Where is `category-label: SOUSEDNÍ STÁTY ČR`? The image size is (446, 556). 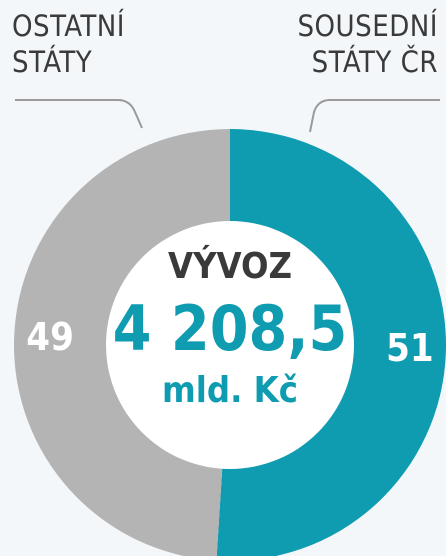
category-label: SOUSEDNÍ STÁTY ČR is located at coordinates (367, 44).